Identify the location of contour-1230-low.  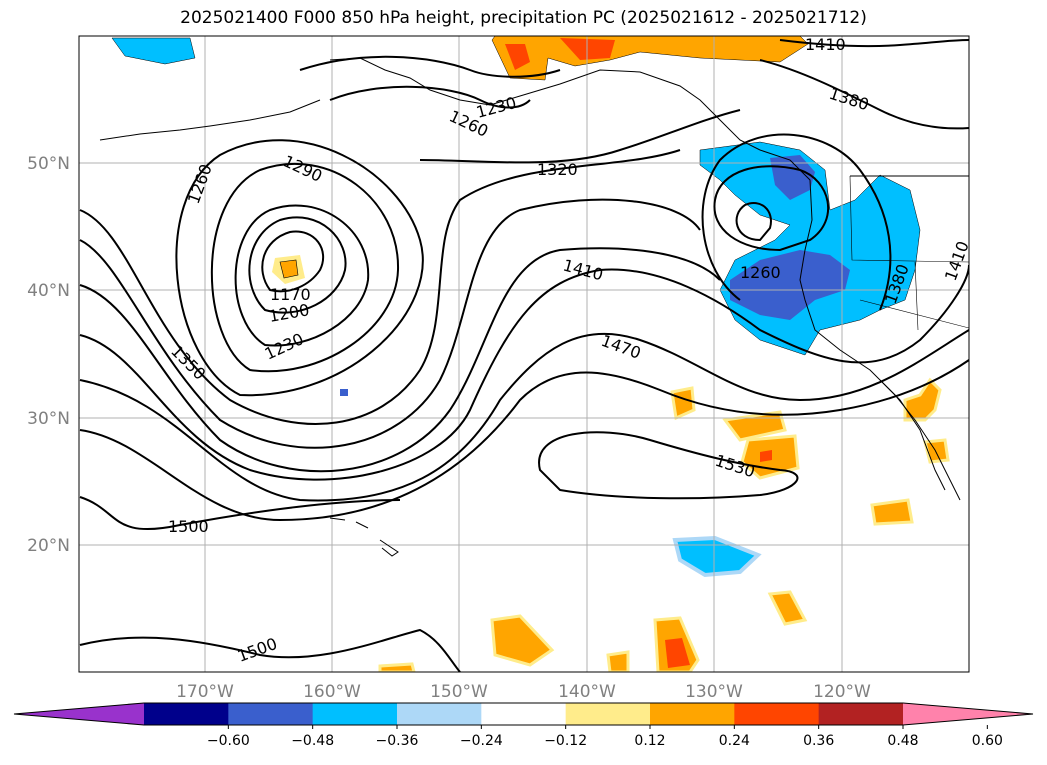
(302, 275).